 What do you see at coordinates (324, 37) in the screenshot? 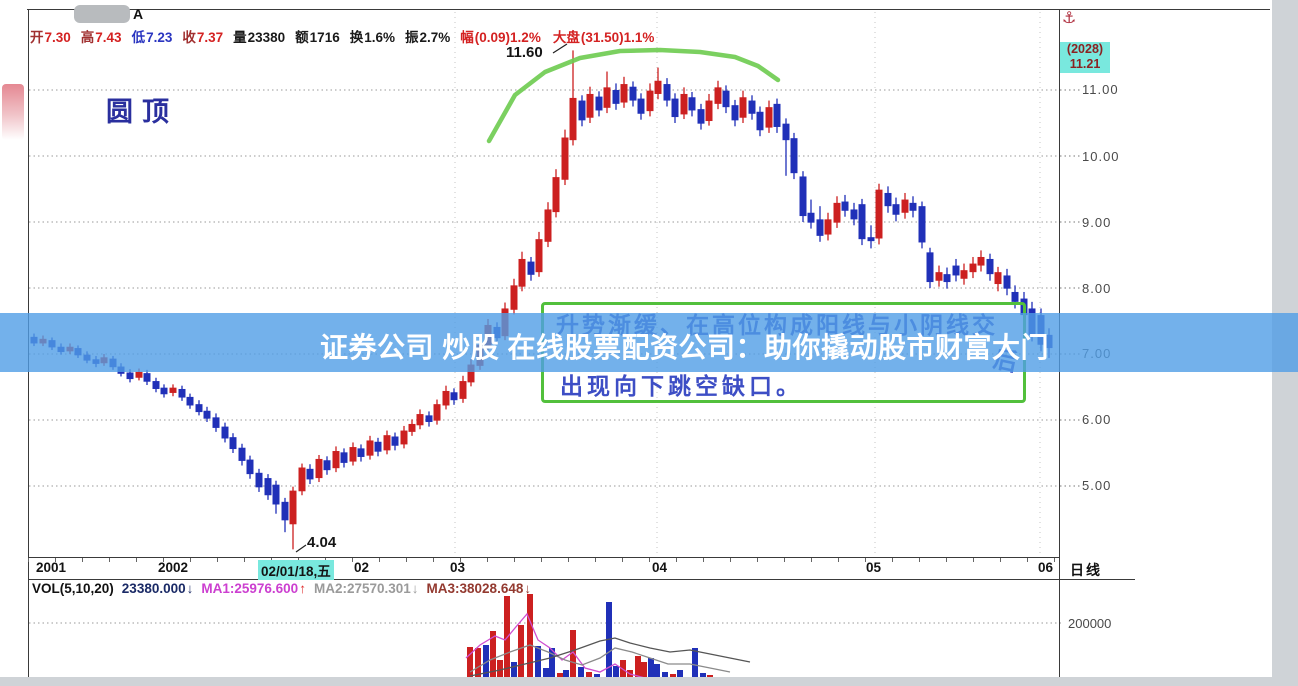
I see `header-info-segment: 1716` at bounding box center [324, 37].